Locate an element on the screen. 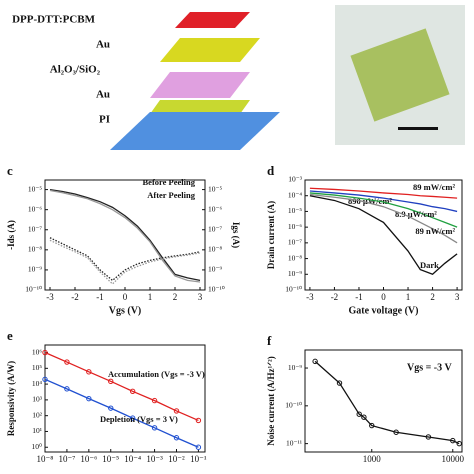 This screenshot has height=474, width=474. legend-label: Dark is located at coordinates (429, 265).